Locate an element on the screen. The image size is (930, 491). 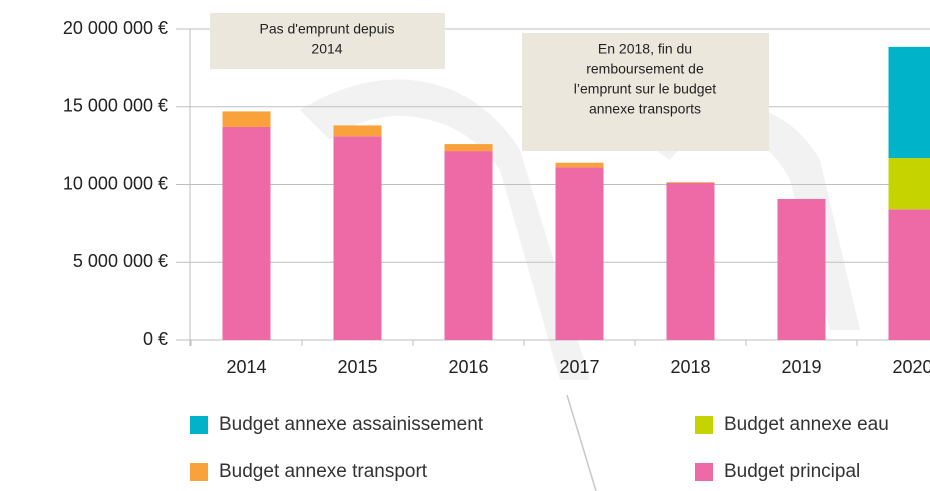
y-tick-label: 0 € is located at coordinates (155, 339).